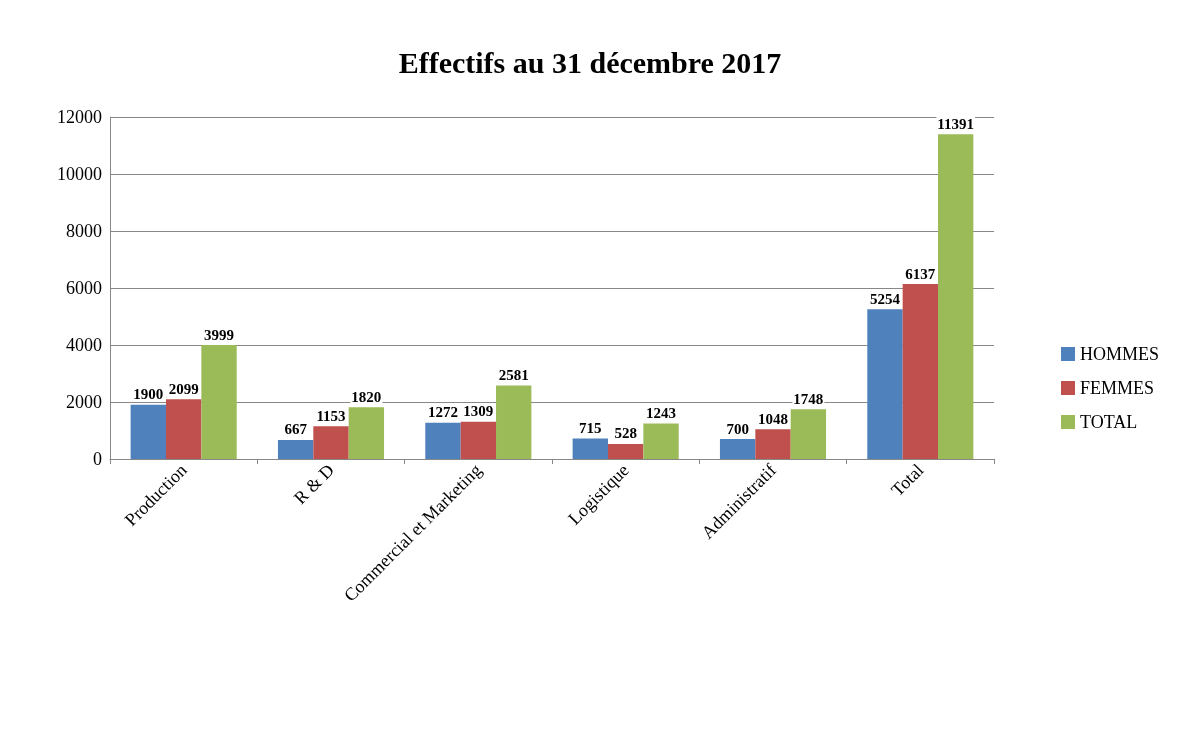 The image size is (1179, 729). I want to click on y-tick-label: 12000, so click(79, 117).